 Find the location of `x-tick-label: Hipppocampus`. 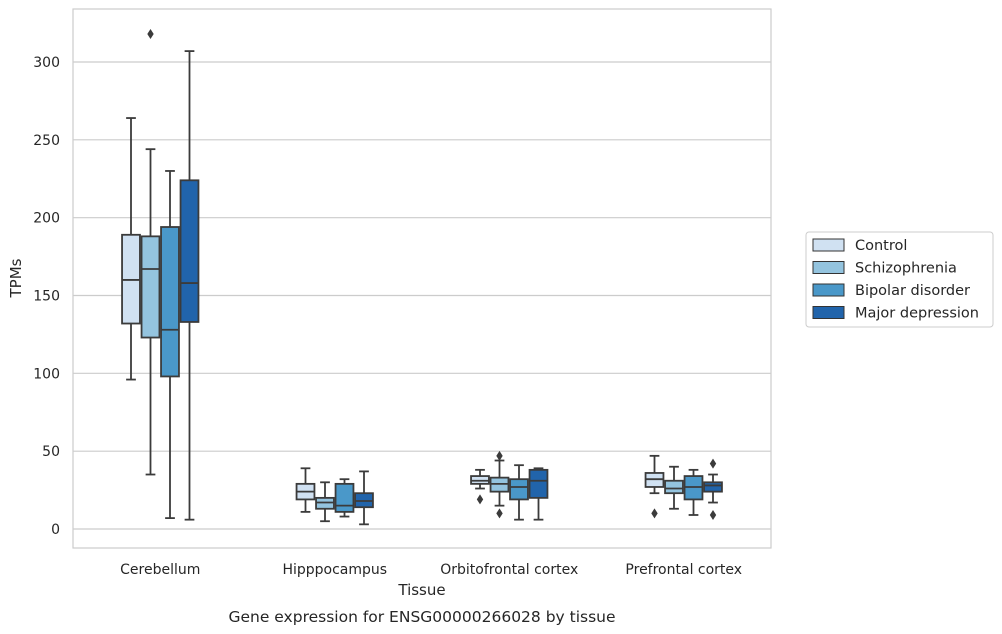

x-tick-label: Hipppocampus is located at coordinates (334, 570).